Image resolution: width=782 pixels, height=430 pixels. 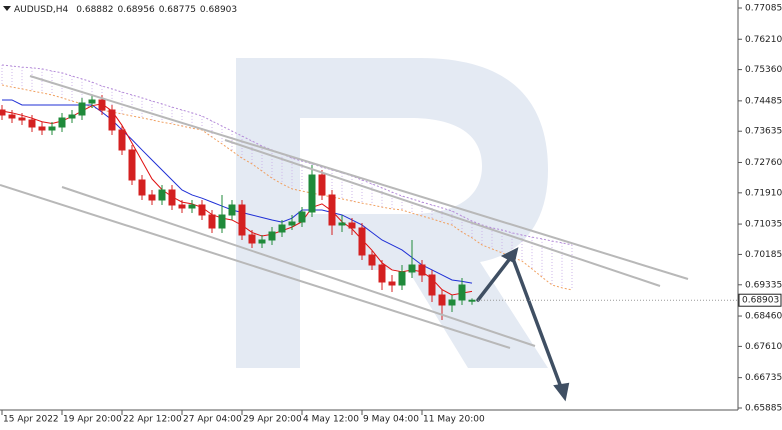 I want to click on y-tick-label: 0.73635, so click(x=763, y=132).